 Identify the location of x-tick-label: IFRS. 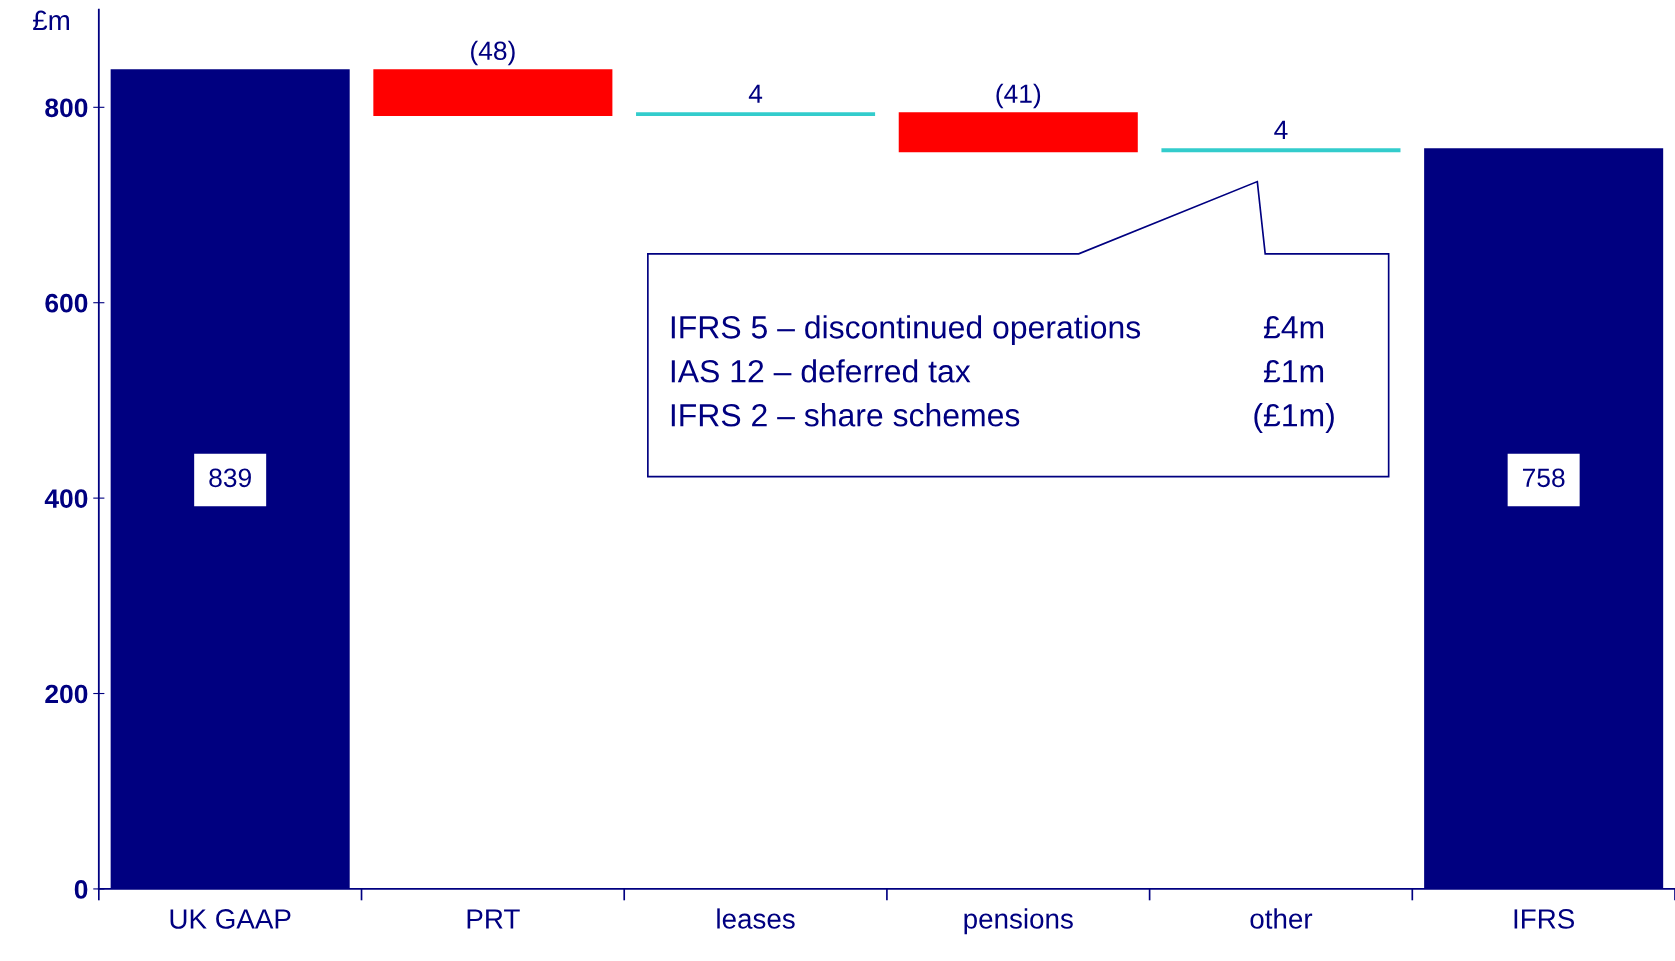
(1544, 919).